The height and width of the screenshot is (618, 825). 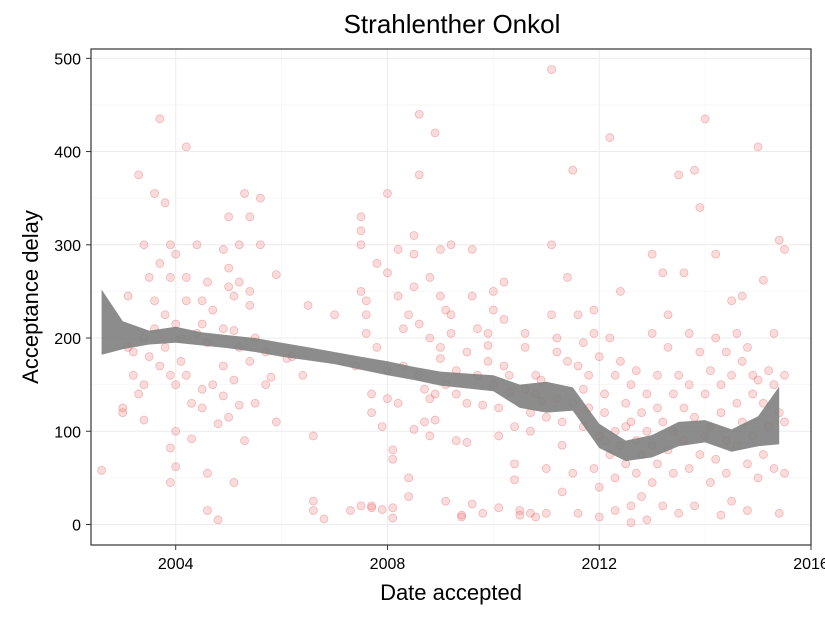 I want to click on y-tick-label: 300, so click(x=67, y=246).